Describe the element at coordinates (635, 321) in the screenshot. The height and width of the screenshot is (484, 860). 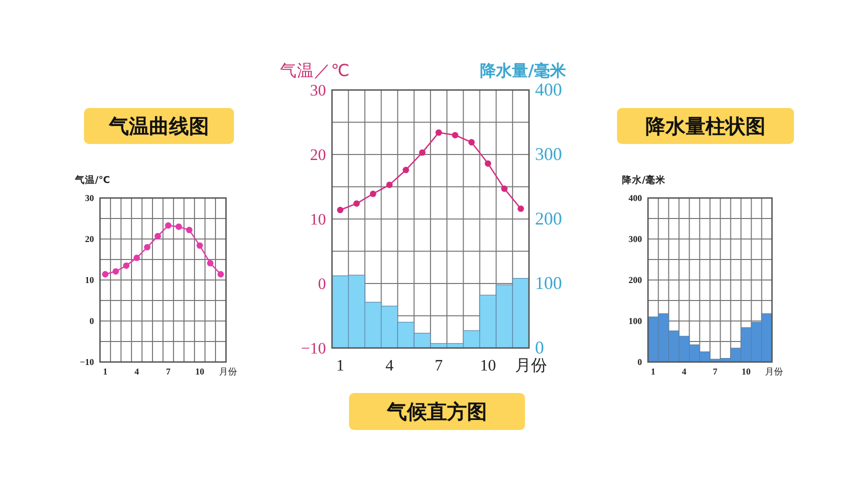
I see `y-tick-label: 100` at that location.